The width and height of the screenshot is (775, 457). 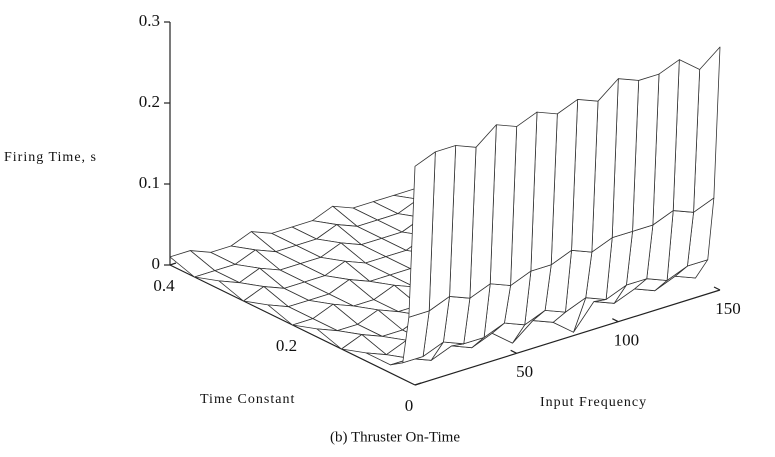 I want to click on z-tick-label: 0.3, so click(x=149, y=20).